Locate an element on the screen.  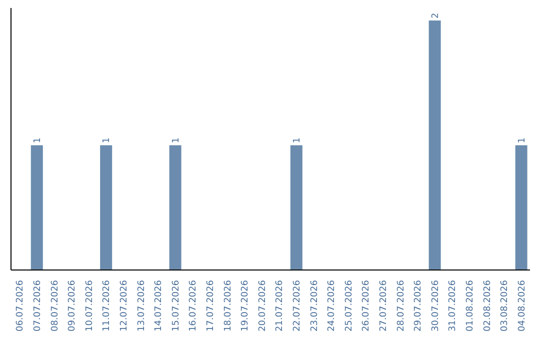
x-tick-label: 28.07.2026 is located at coordinates (401, 306).